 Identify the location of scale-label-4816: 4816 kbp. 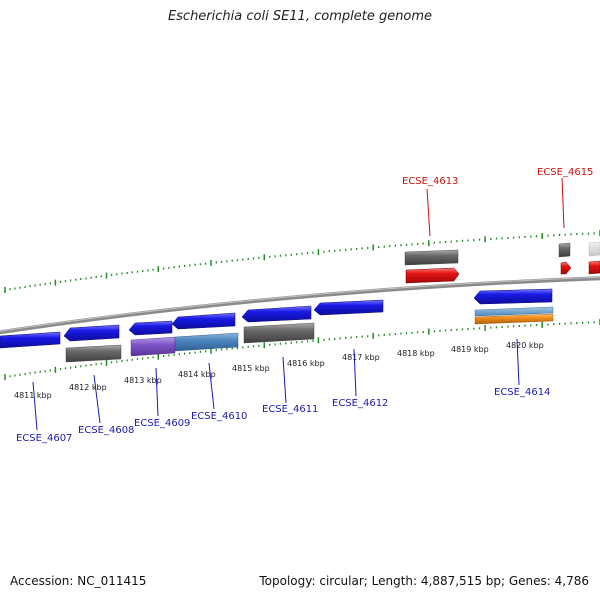
(306, 363).